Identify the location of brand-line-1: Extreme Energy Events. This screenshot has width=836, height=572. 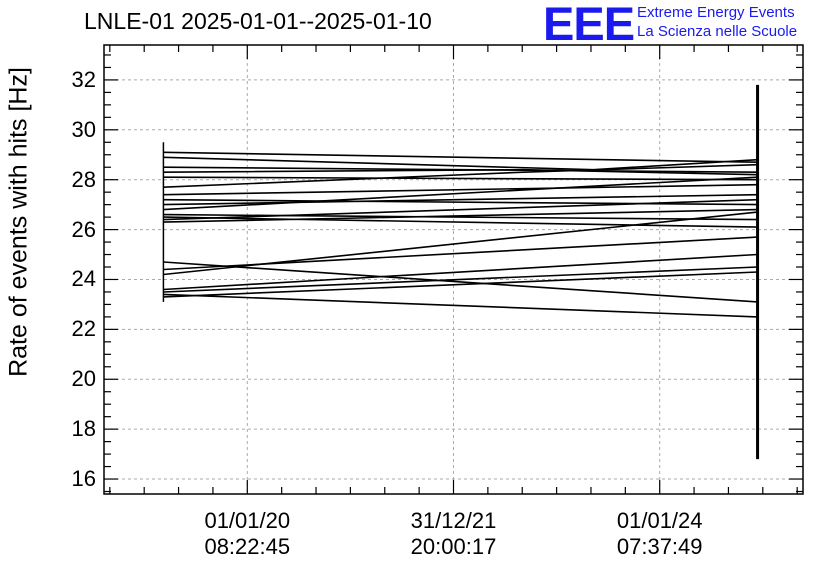
(716, 12).